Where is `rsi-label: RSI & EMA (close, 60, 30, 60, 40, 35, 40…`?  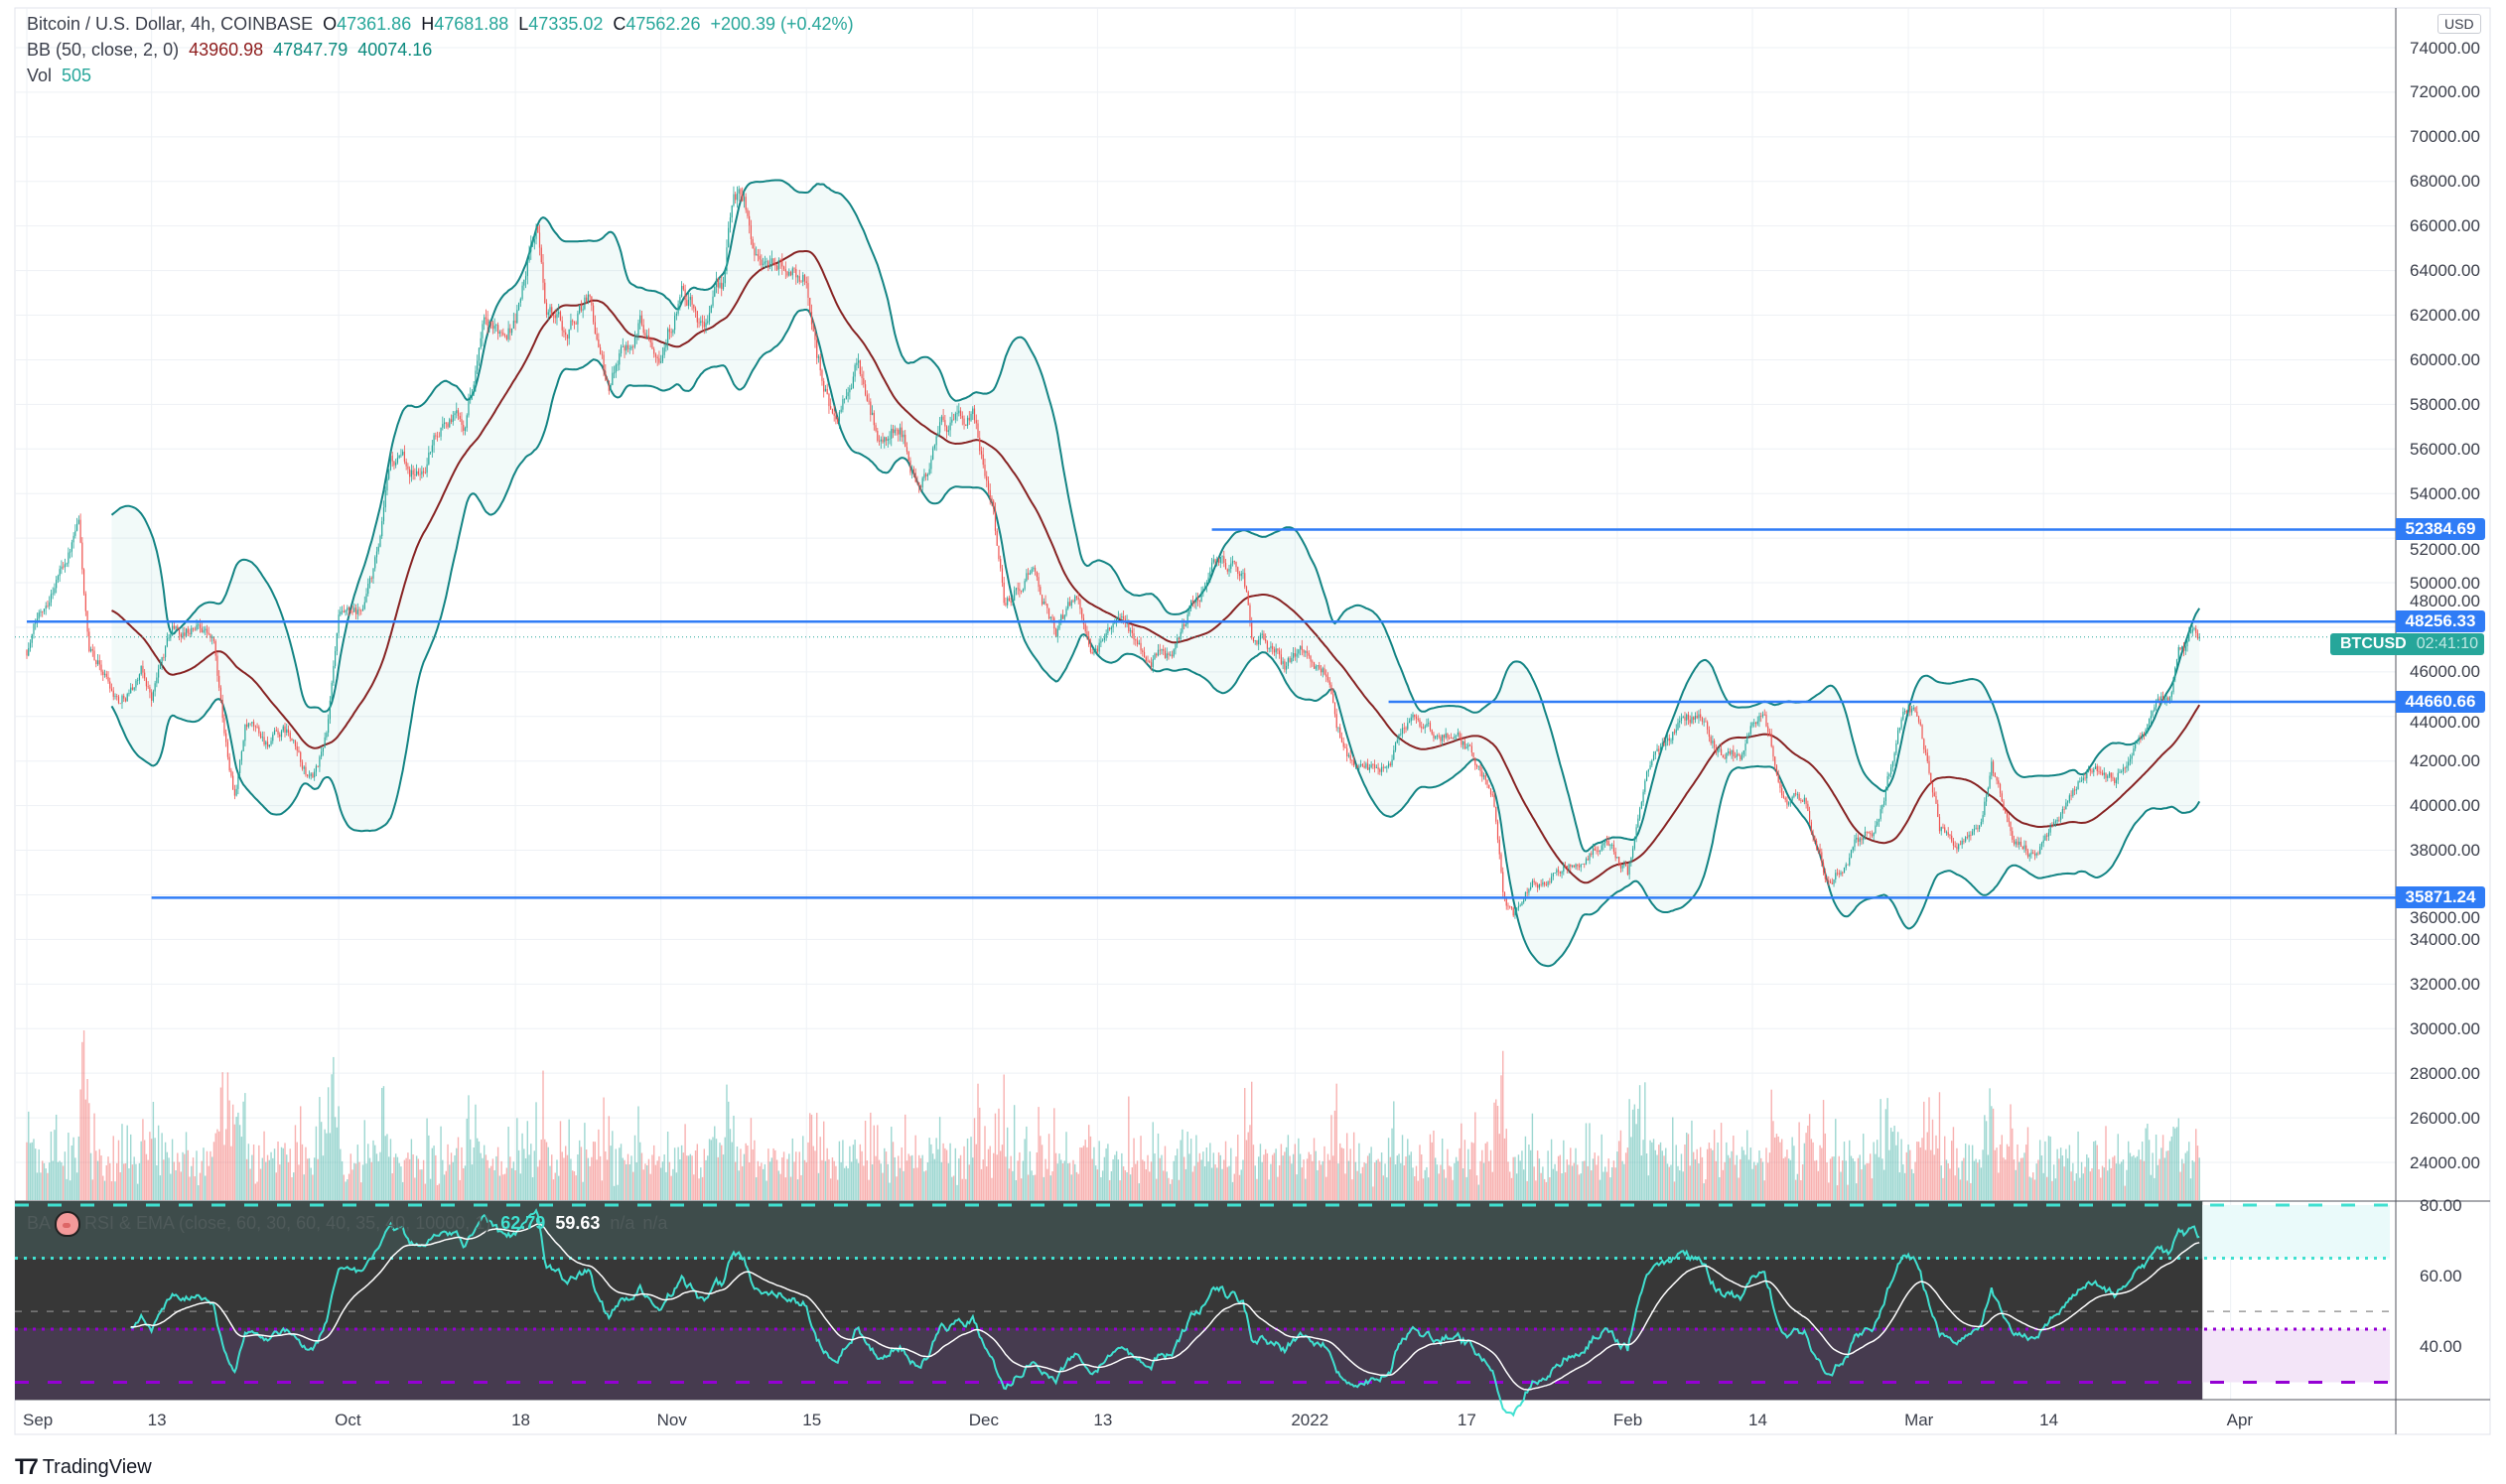 rsi-label: RSI & EMA (close, 60, 30, 60, 40, 35, 40… is located at coordinates (287, 1222).